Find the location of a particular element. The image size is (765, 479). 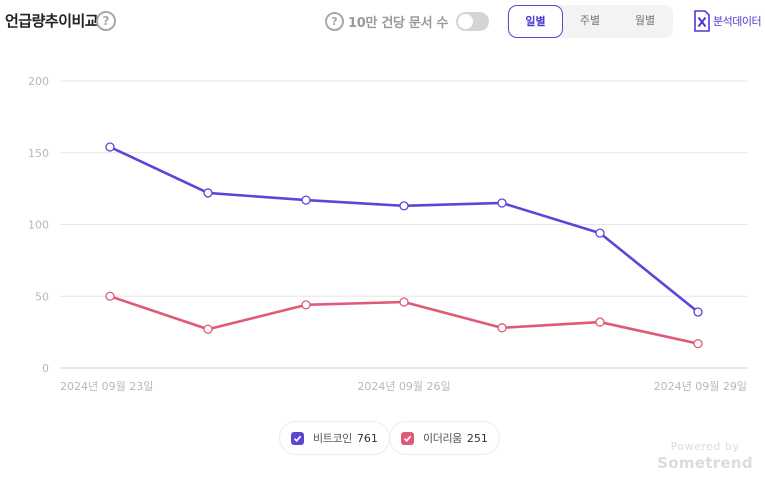

per-100k-toggle-group: ? 10만 건당 문서 수 is located at coordinates (407, 21).